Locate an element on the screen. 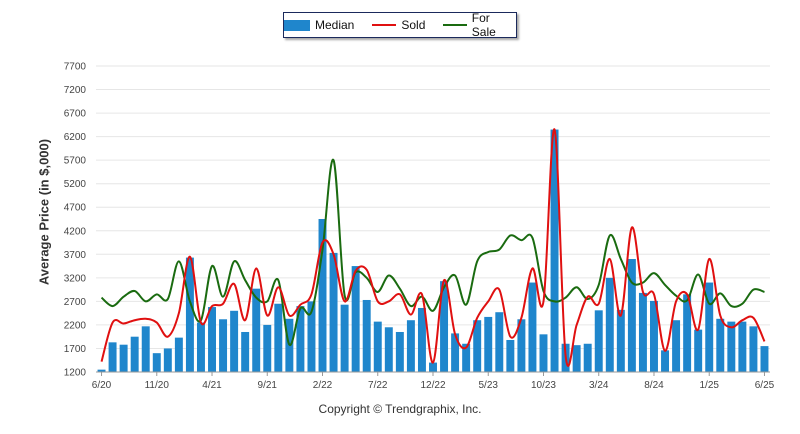 The height and width of the screenshot is (434, 800). y-tick-label: 1200 is located at coordinates (75, 373).